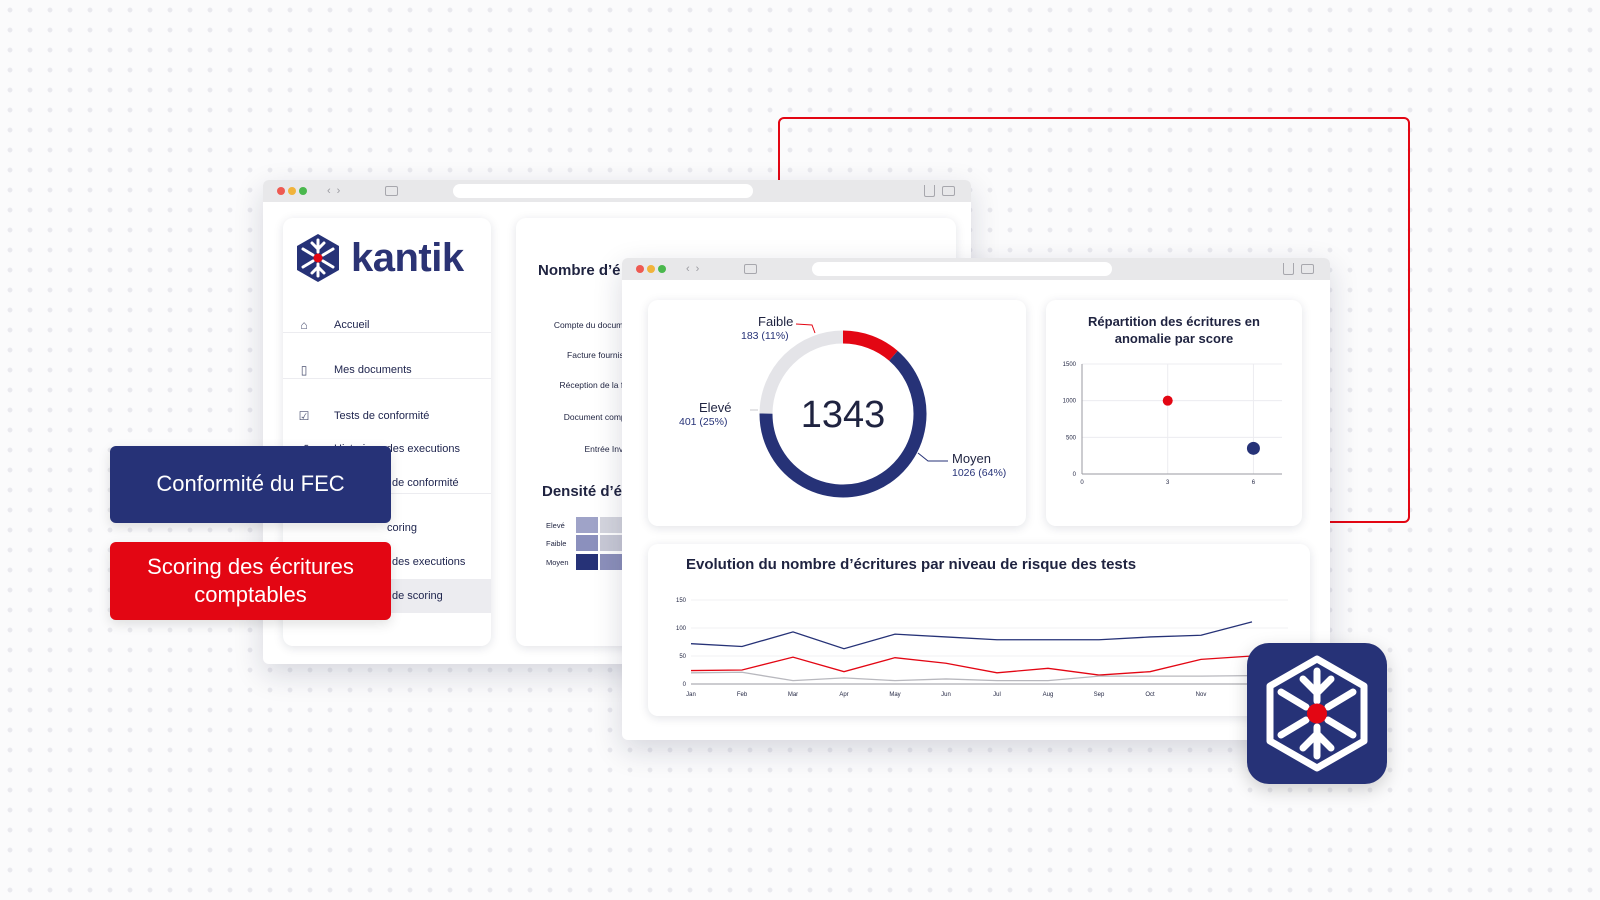 The image size is (1600, 900). Describe the element at coordinates (429, 562) in the screenshot. I see `nav-item-label: des executions` at that location.